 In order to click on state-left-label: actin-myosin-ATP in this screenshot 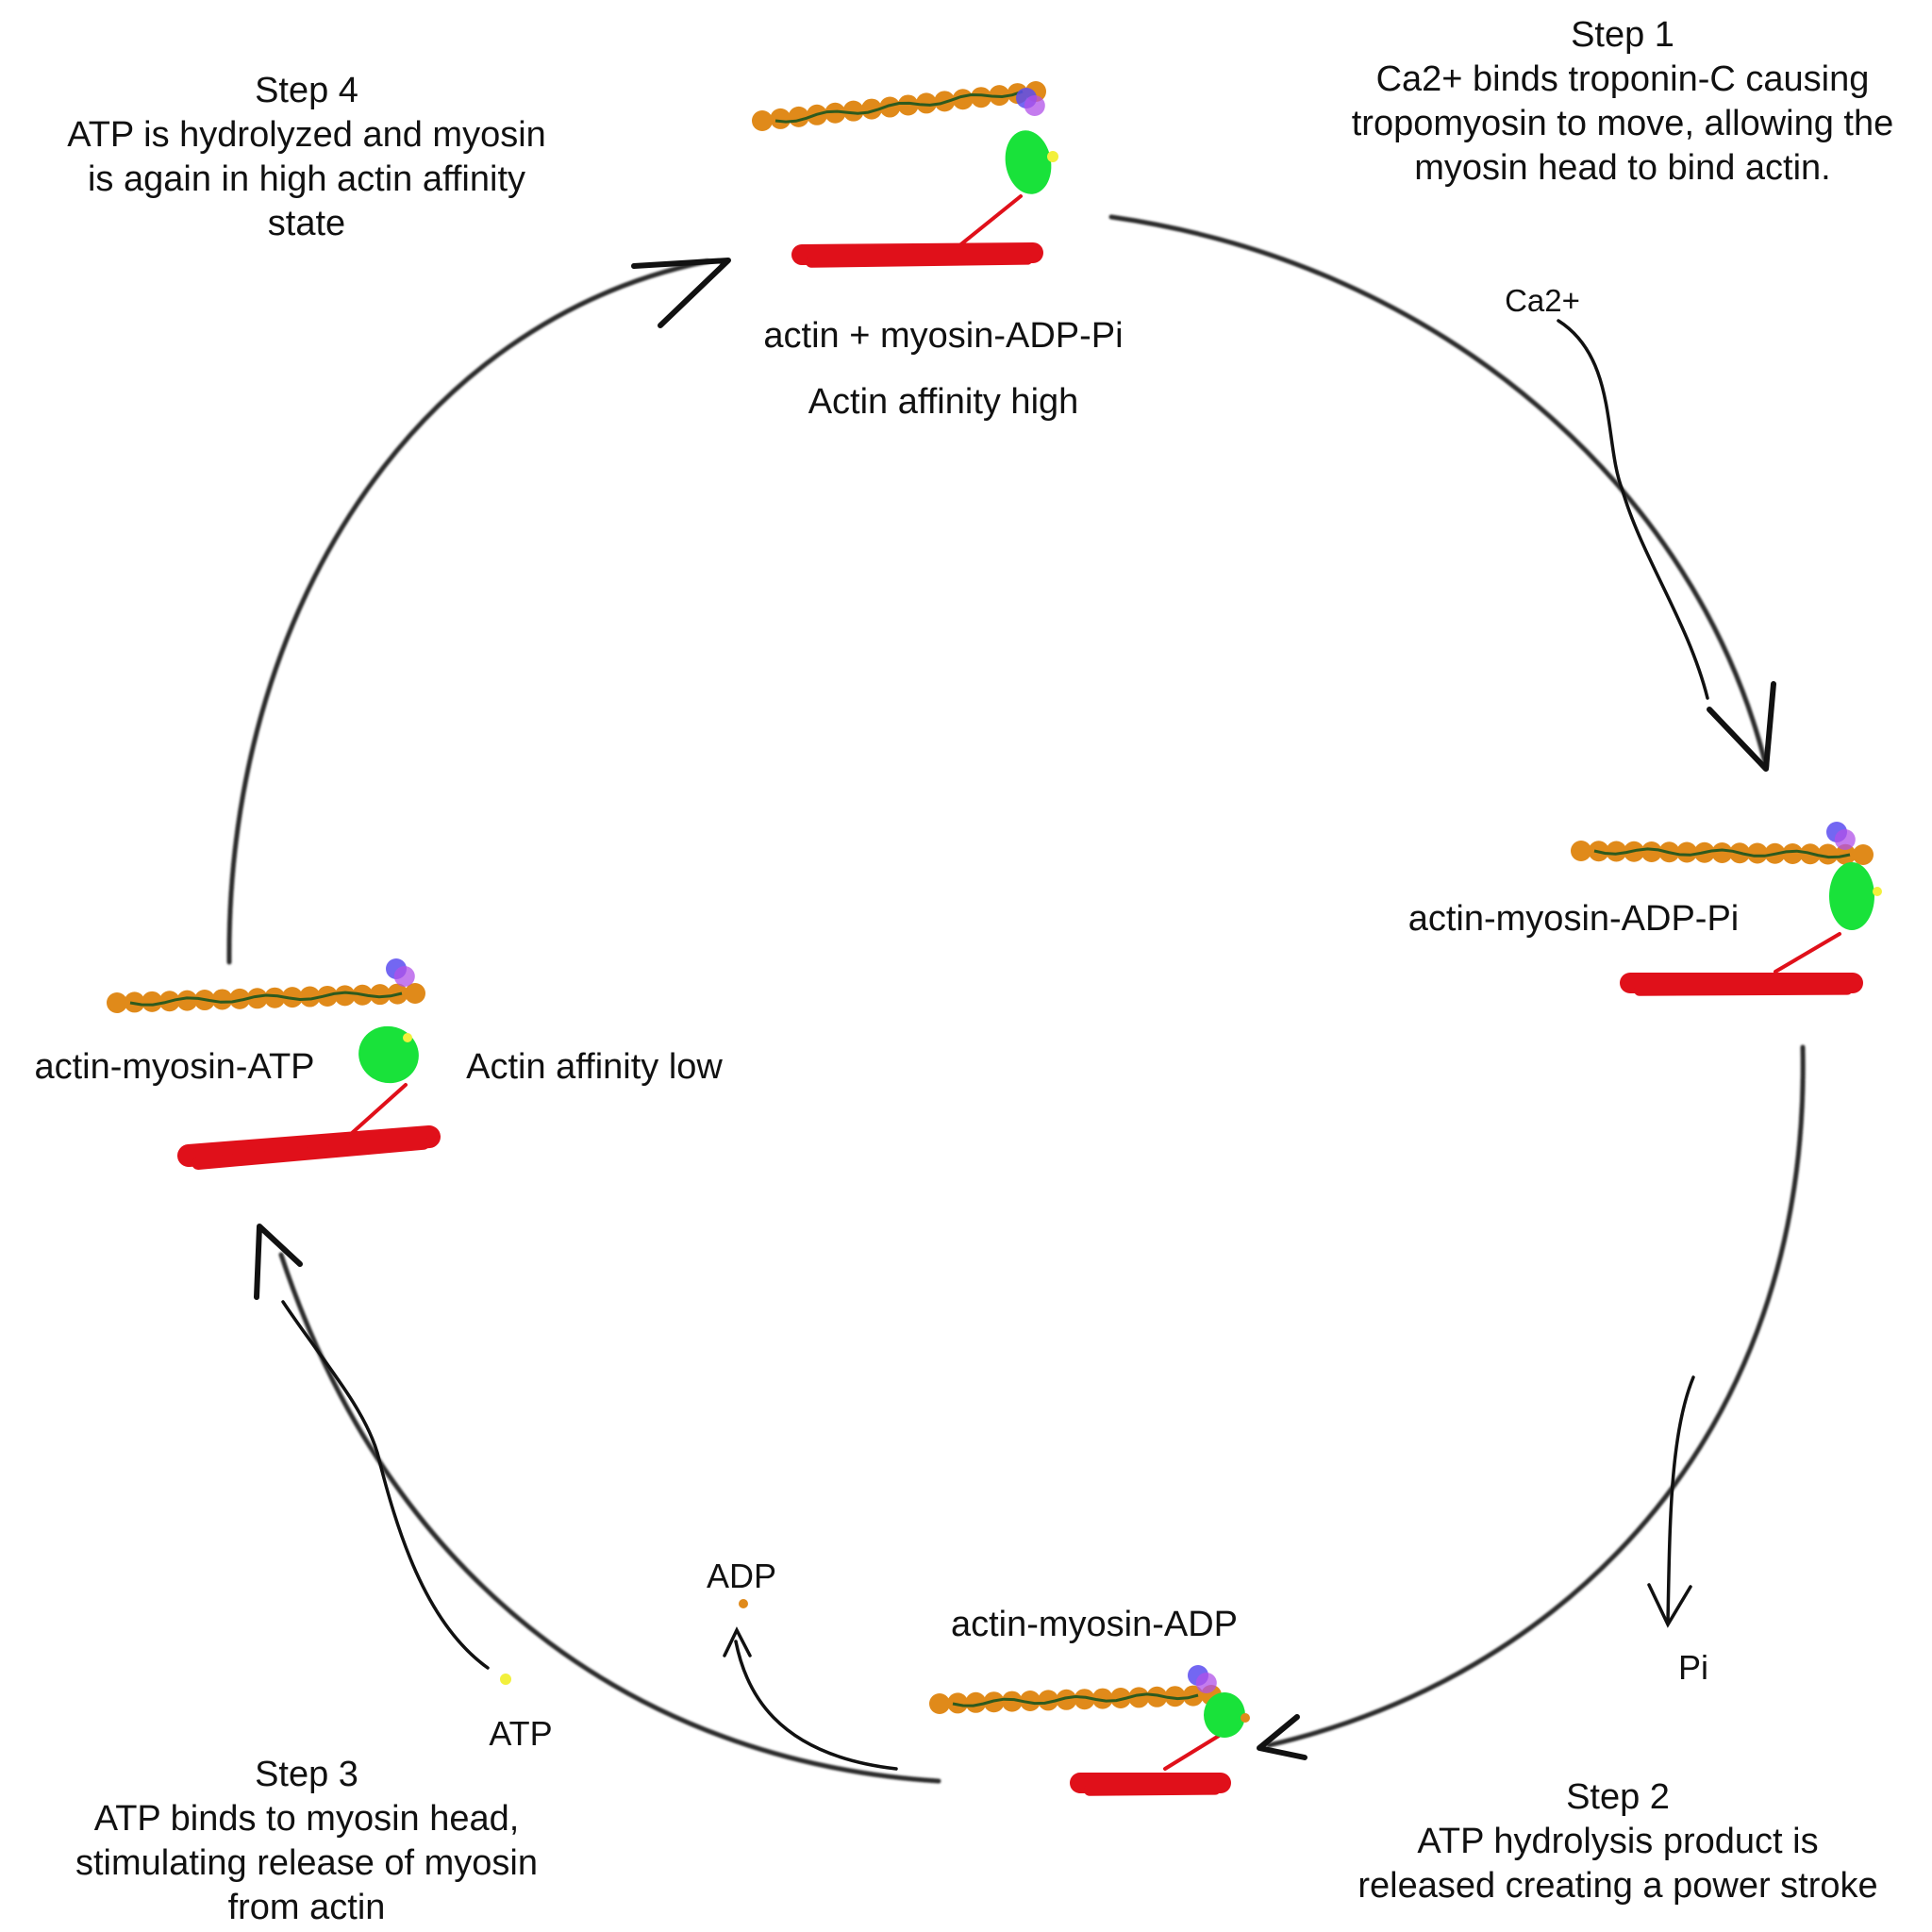, I will do `click(175, 1067)`.